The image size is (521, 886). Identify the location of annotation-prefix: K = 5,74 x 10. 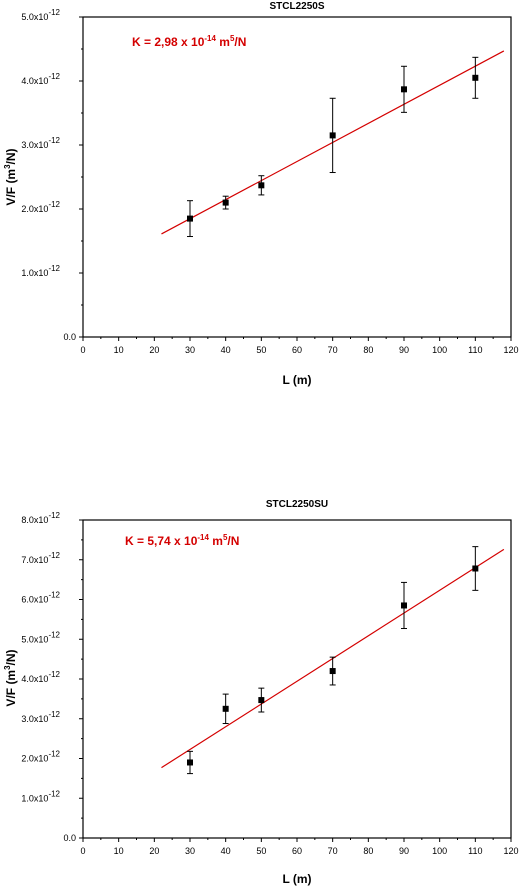
(161, 541).